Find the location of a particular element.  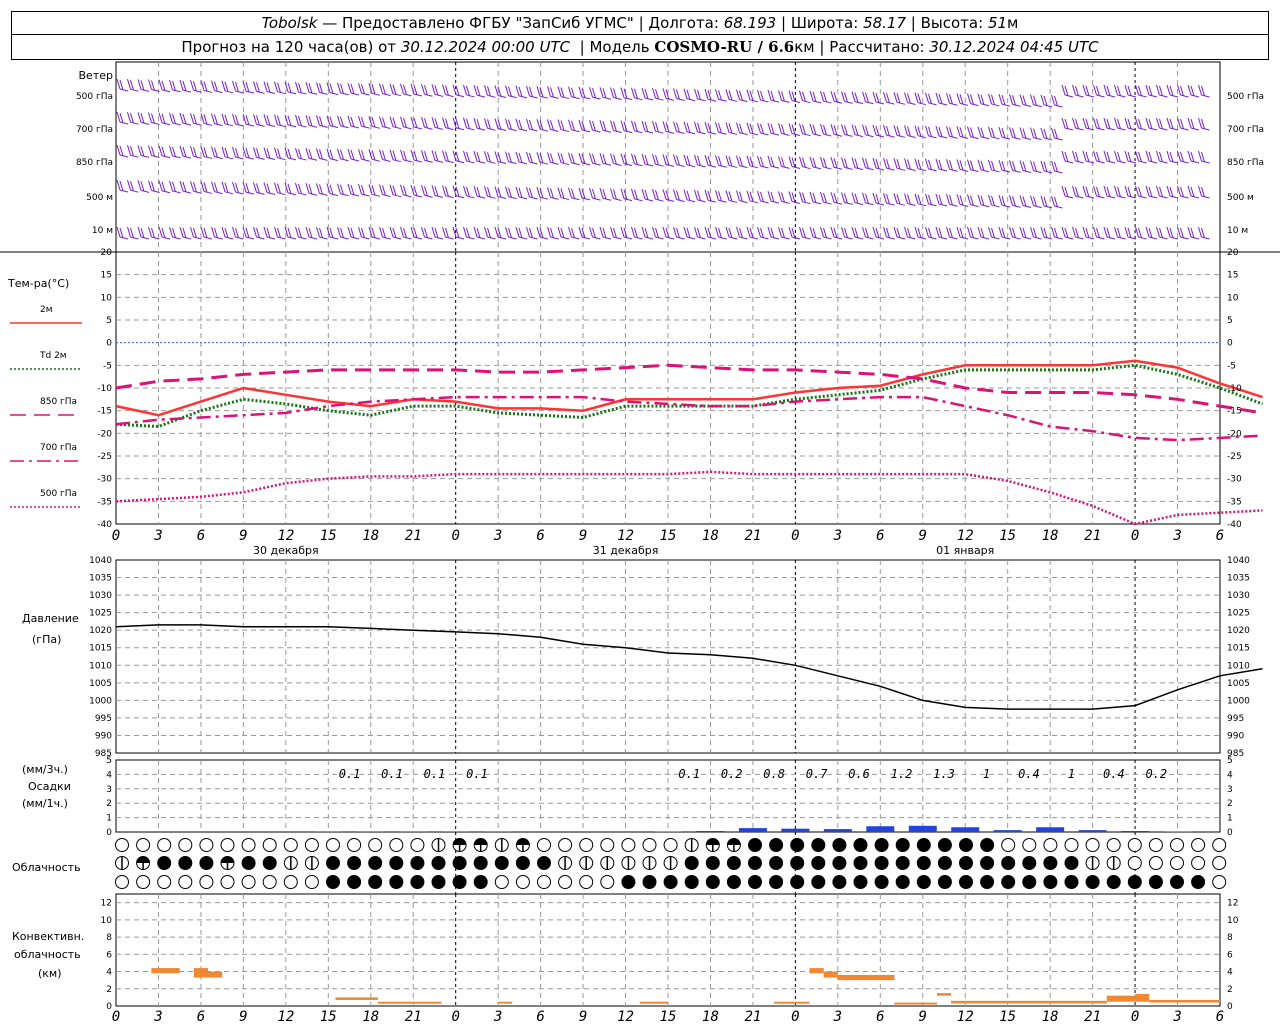

precip-value-label: 0.1 is located at coordinates (477, 774).